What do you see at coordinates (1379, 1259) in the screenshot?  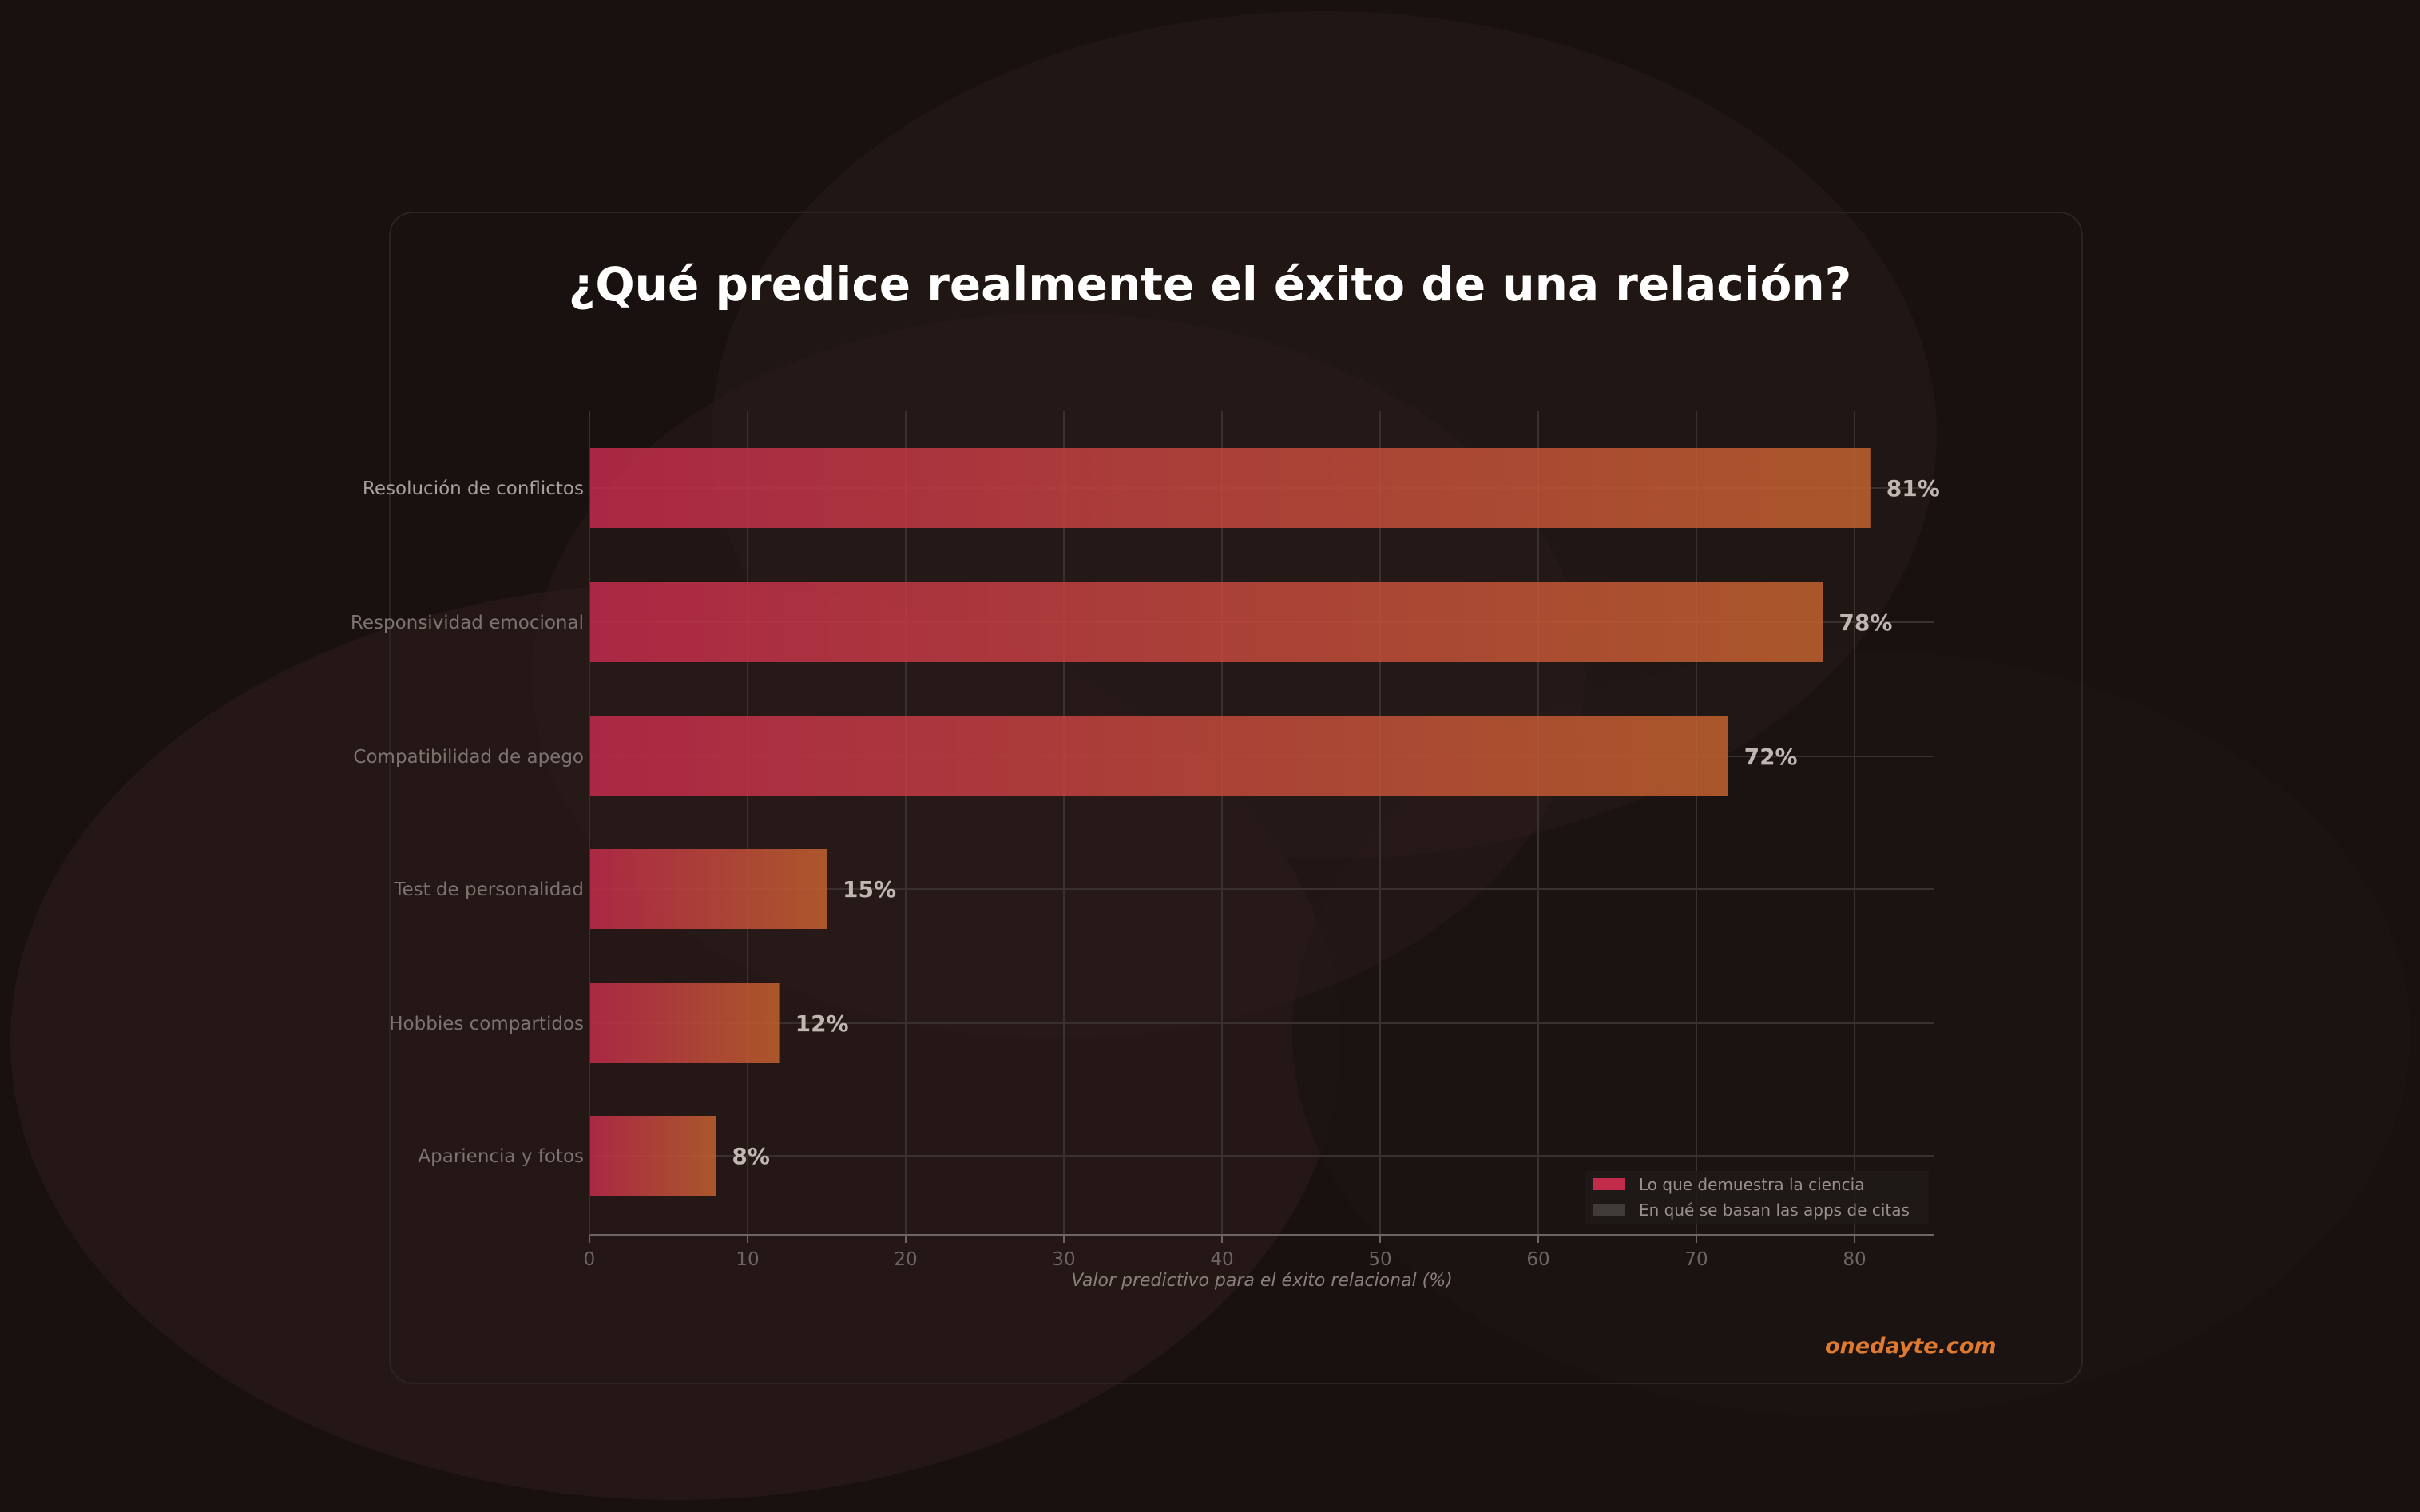 I see `x-tick-label: 50` at bounding box center [1379, 1259].